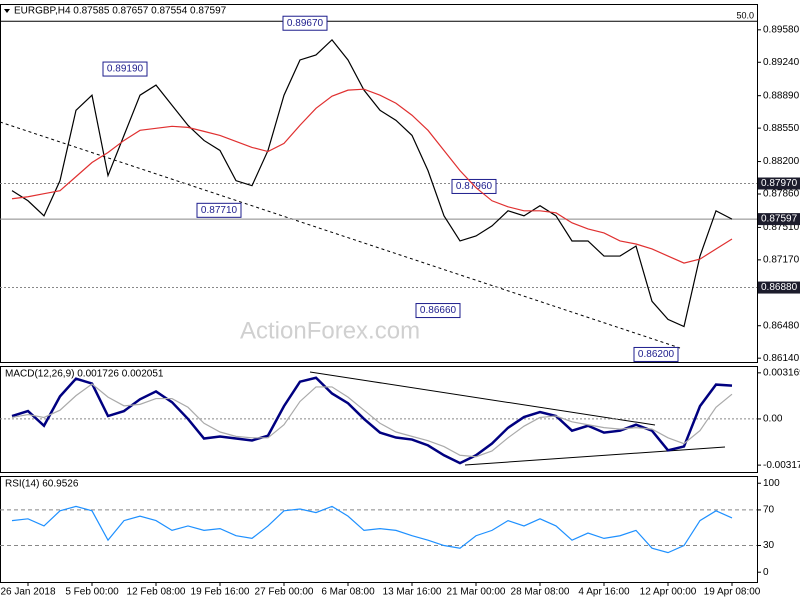  I want to click on callout-label: 0.89670, so click(305, 23).